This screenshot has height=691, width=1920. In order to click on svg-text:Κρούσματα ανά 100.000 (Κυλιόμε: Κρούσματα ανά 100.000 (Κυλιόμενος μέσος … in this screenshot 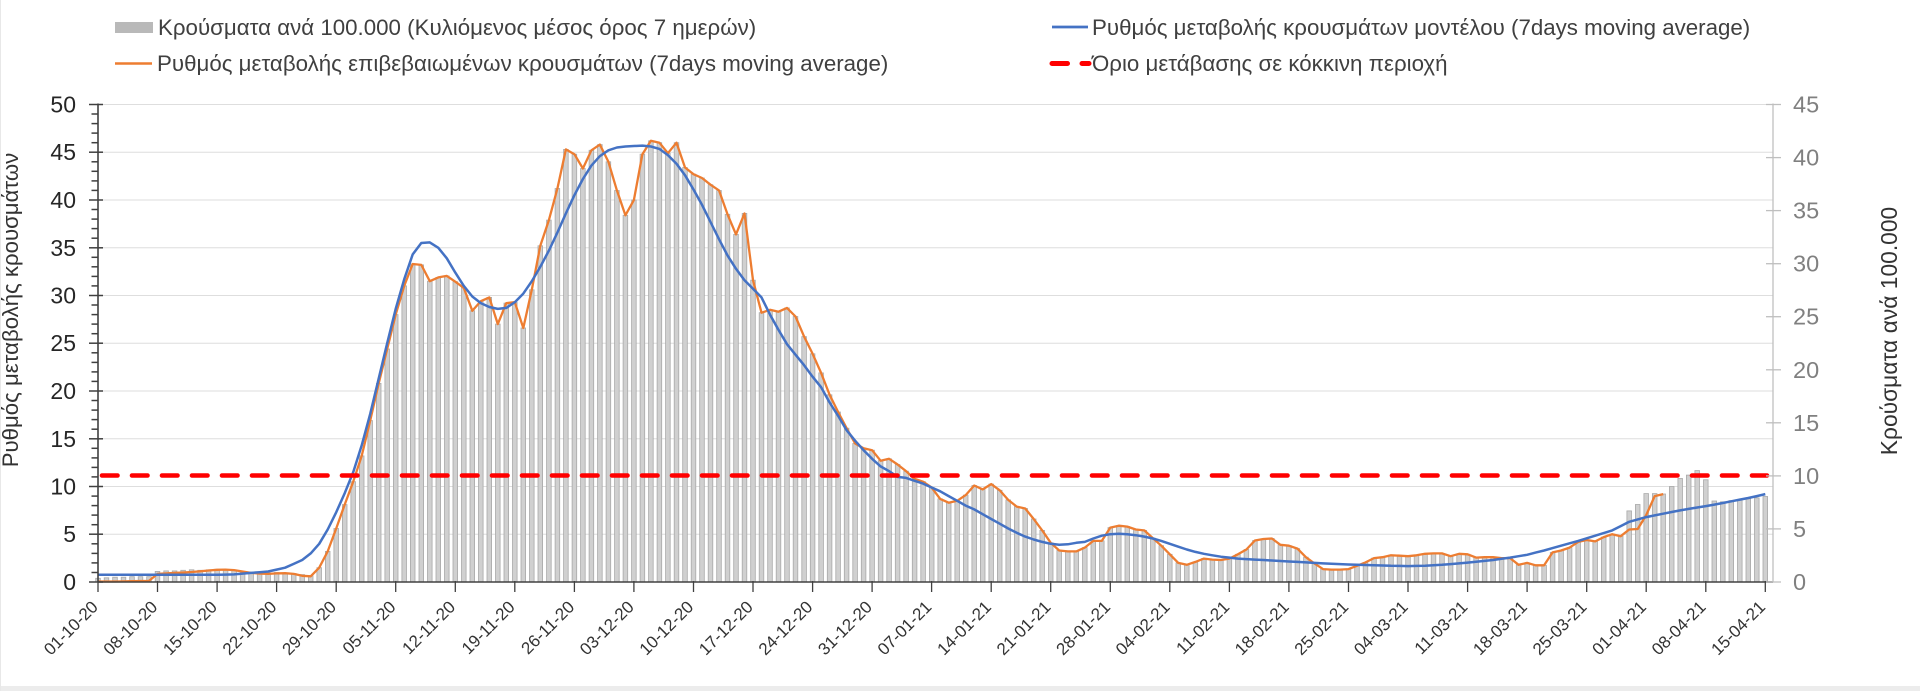, I will do `click(457, 27)`.